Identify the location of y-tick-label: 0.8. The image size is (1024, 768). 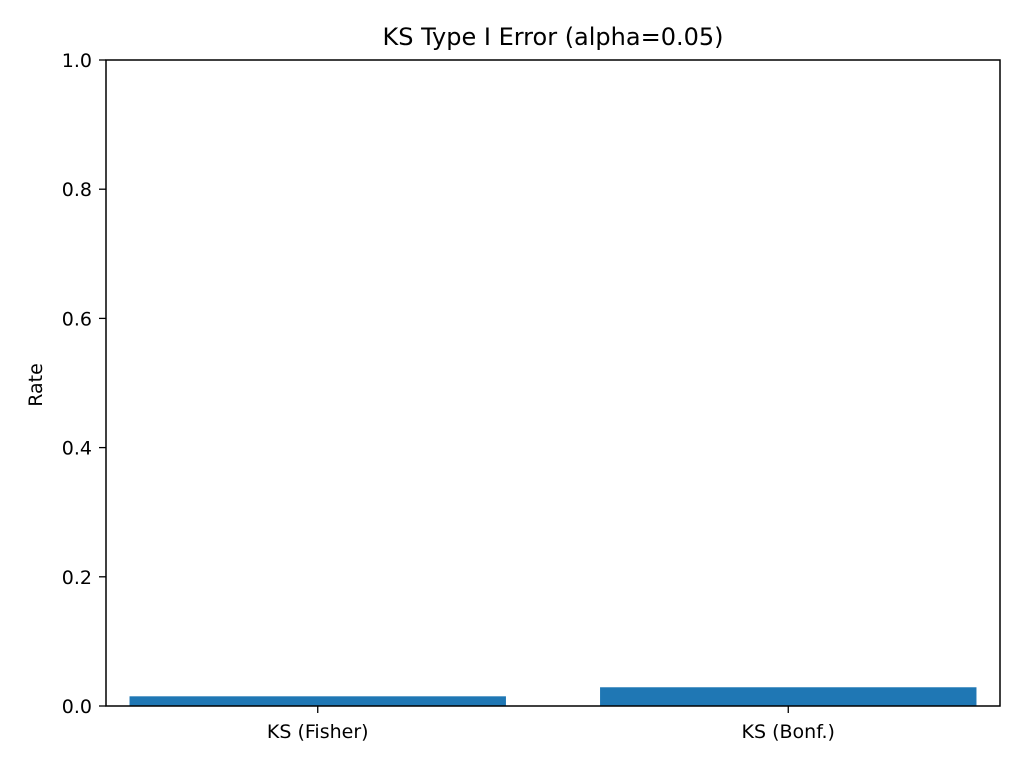
(77, 190).